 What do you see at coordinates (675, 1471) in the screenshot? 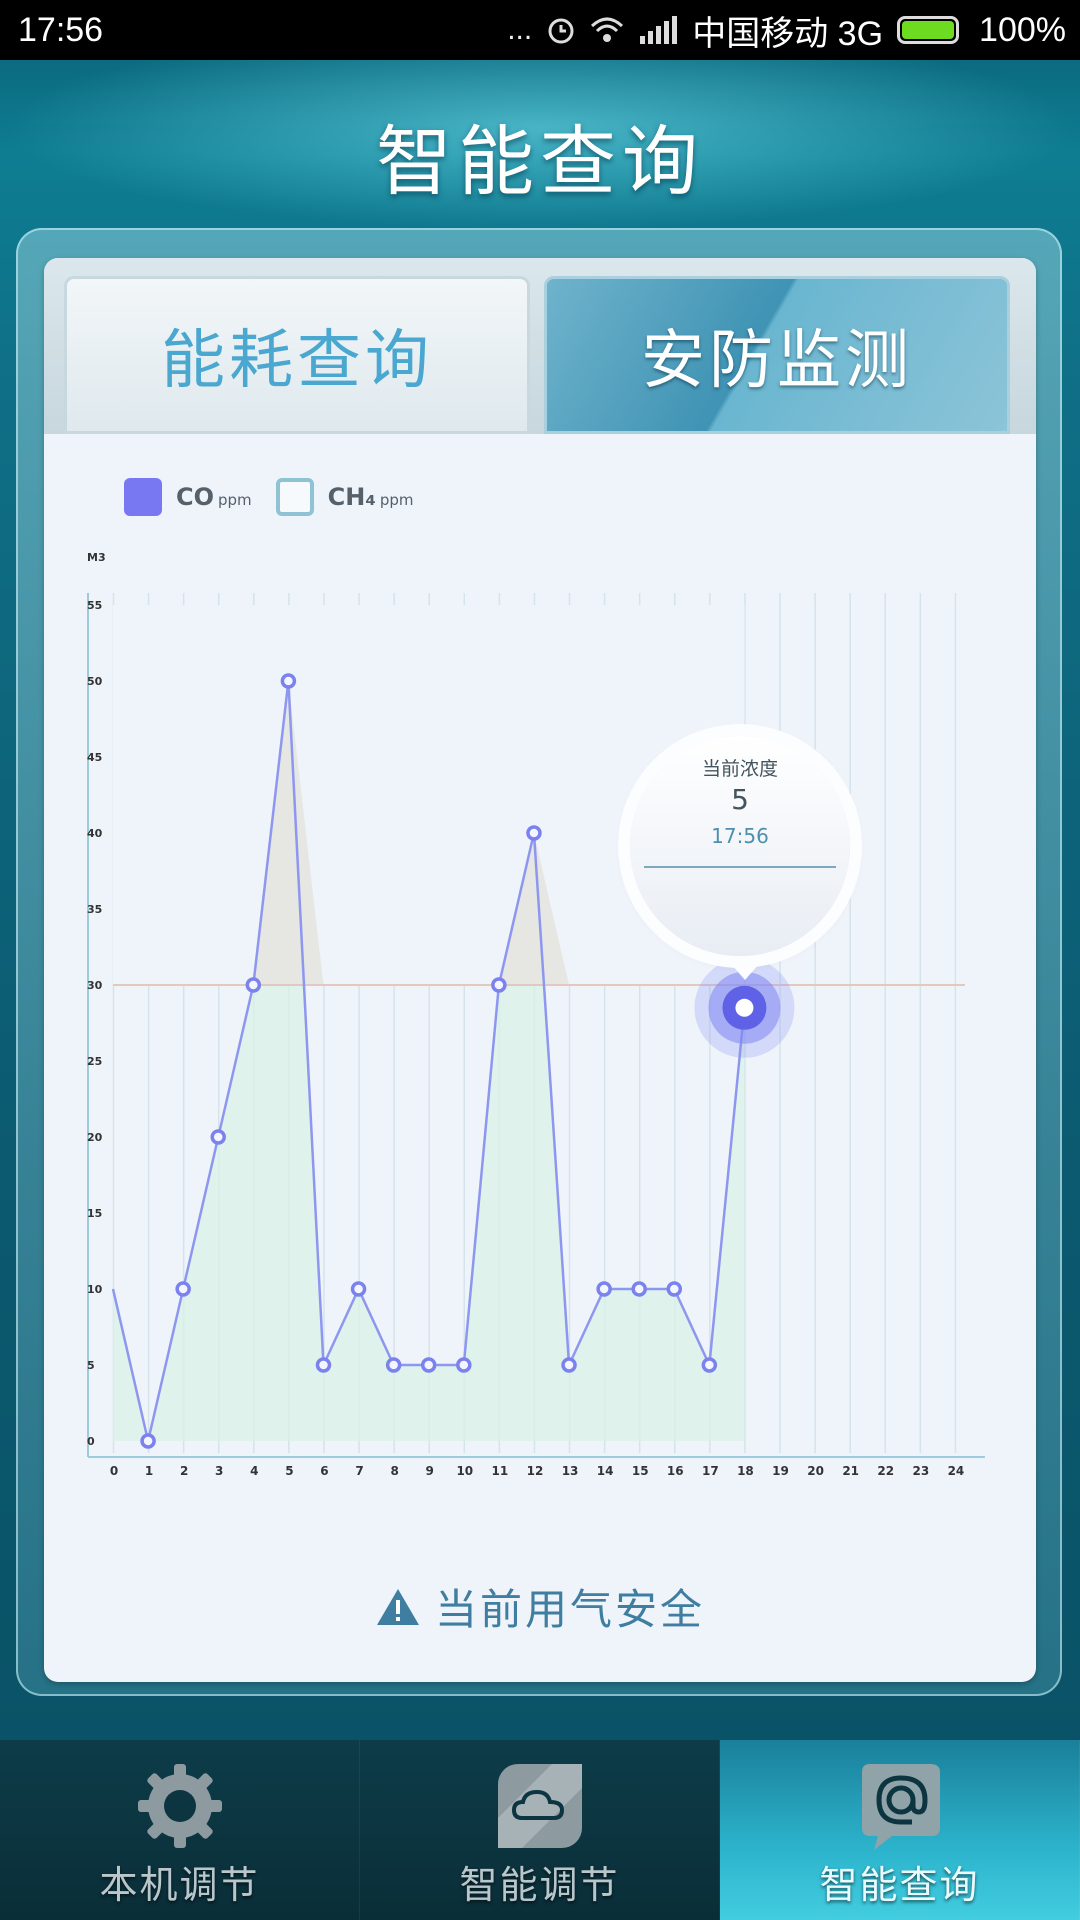
I see `x-tick-label: 16` at bounding box center [675, 1471].